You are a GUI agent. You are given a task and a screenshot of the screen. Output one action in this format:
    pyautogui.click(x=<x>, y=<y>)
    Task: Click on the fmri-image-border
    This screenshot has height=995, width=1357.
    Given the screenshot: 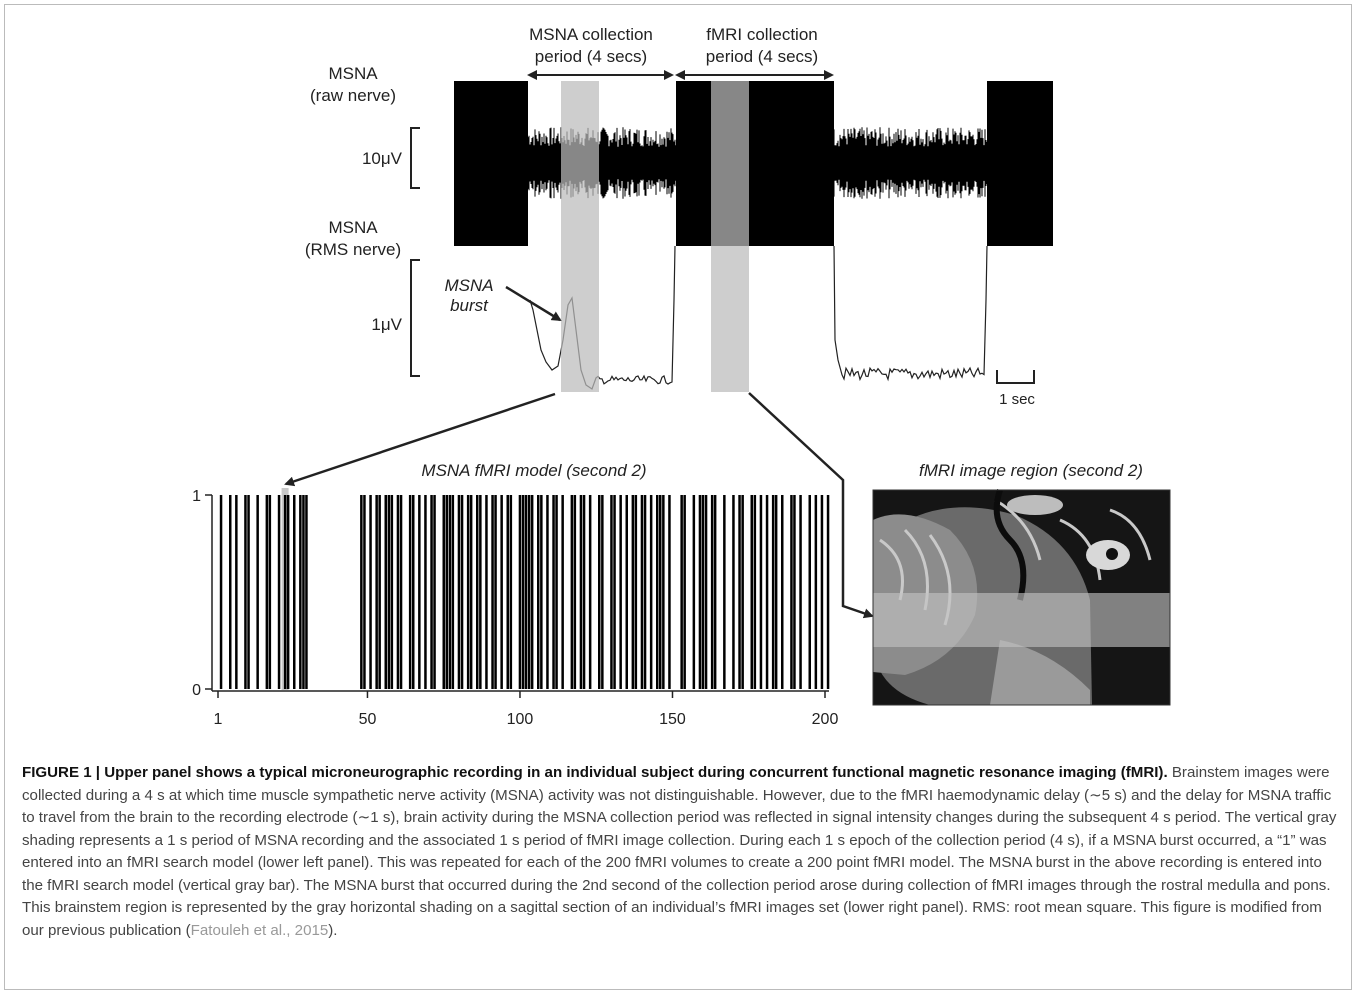 What is the action you would take?
    pyautogui.click(x=1021, y=597)
    